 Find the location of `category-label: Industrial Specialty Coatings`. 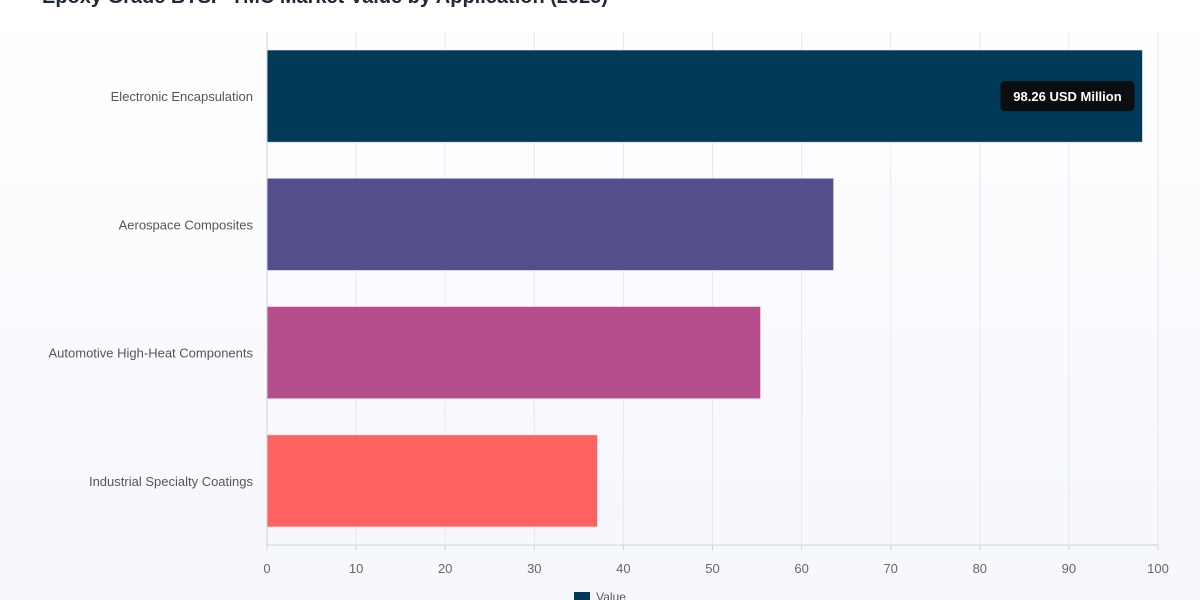

category-label: Industrial Specialty Coatings is located at coordinates (171, 481).